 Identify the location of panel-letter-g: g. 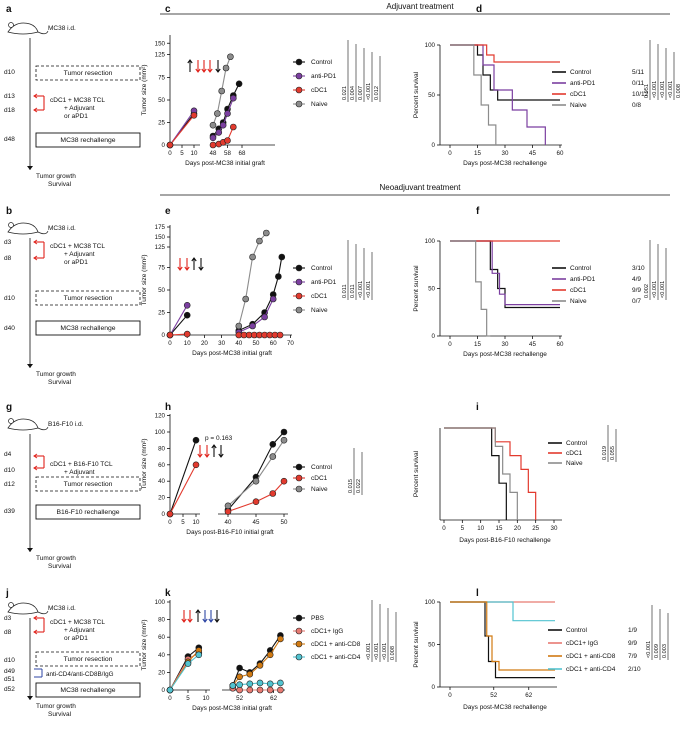
(9, 407).